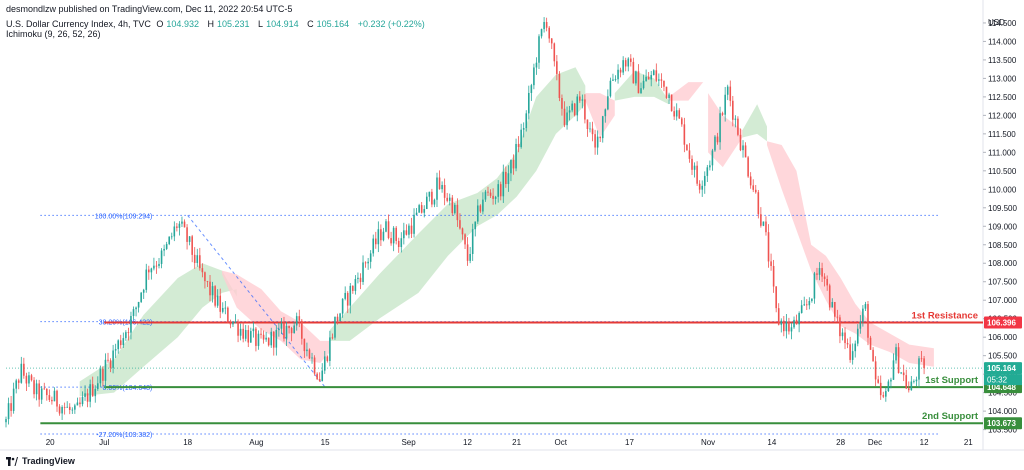 The image size is (1024, 470). I want to click on y-tick-label: 108.500, so click(1002, 245).